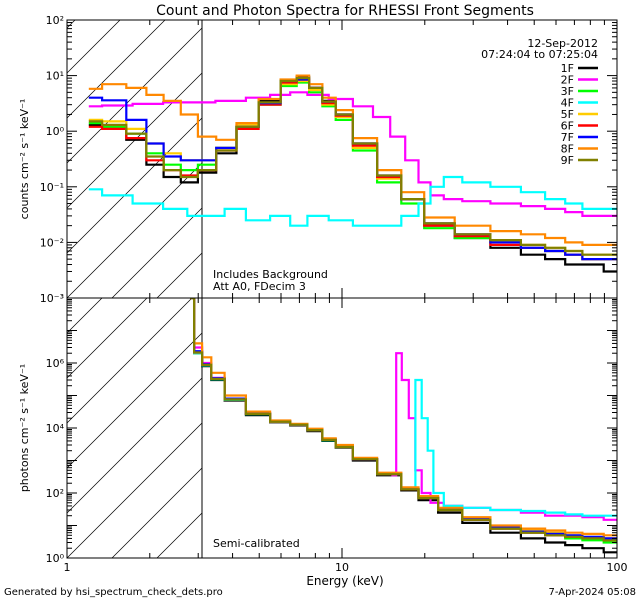 This screenshot has height=600, width=640. What do you see at coordinates (52, 187) in the screenshot?
I see `top-ytick-label: 10⁻¹` at bounding box center [52, 187].